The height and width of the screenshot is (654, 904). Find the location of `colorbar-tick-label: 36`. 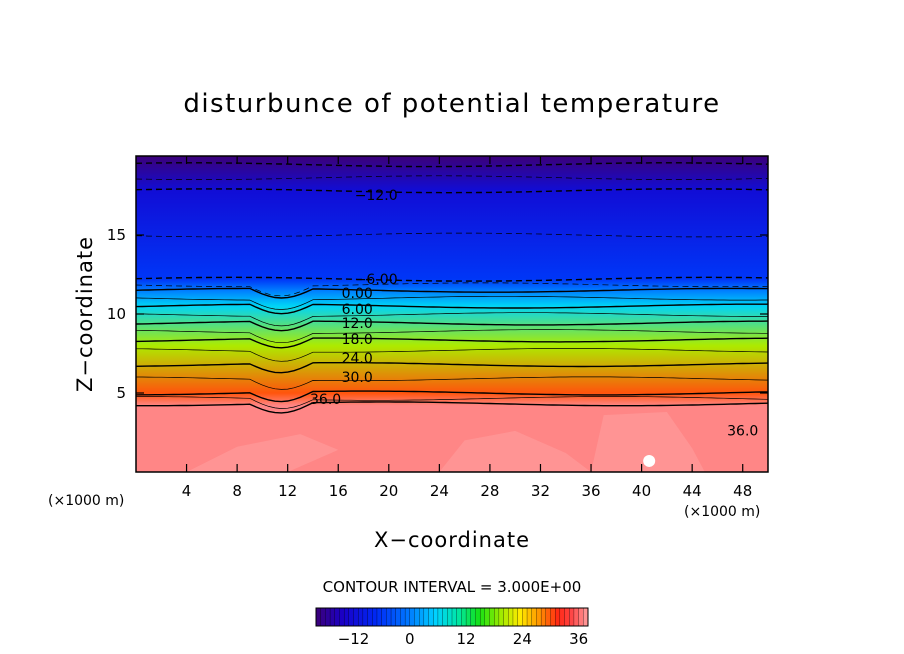

colorbar-tick-label: 36 is located at coordinates (578, 639).